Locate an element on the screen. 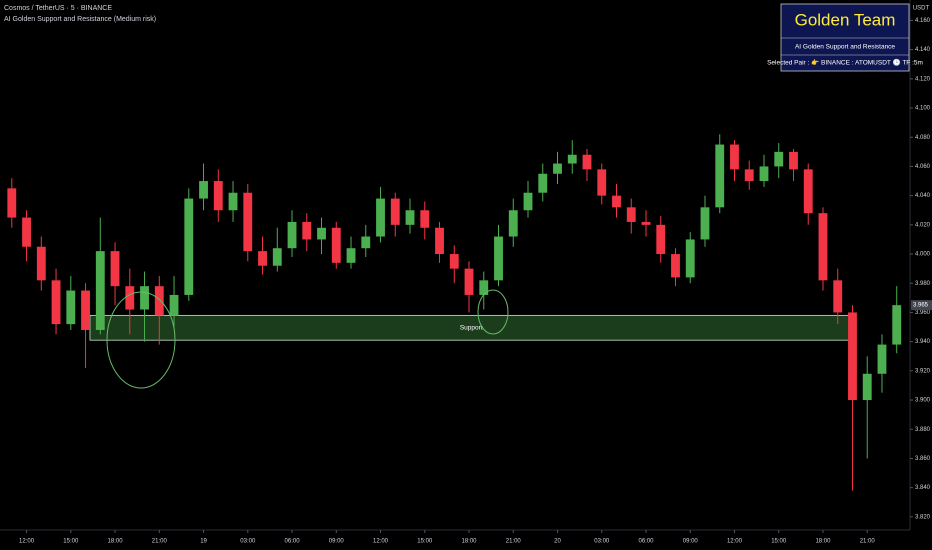 Image resolution: width=932 pixels, height=550 pixels. y-tick-label: 4.000 is located at coordinates (923, 255).